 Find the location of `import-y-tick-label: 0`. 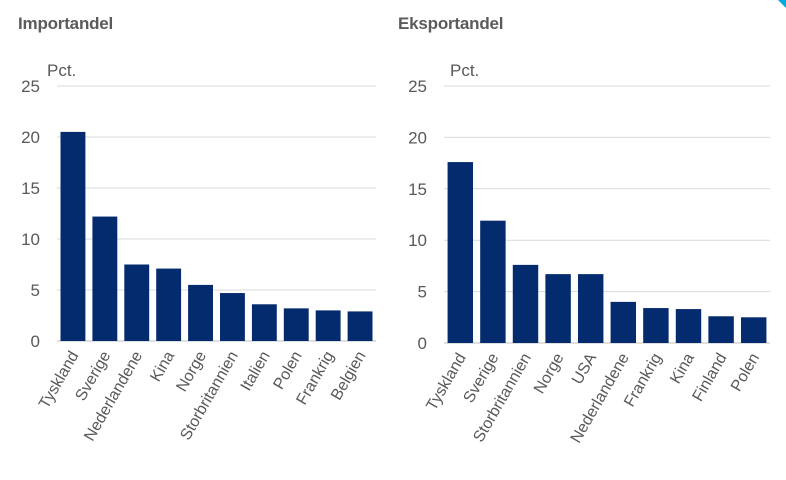

import-y-tick-label: 0 is located at coordinates (35, 341).